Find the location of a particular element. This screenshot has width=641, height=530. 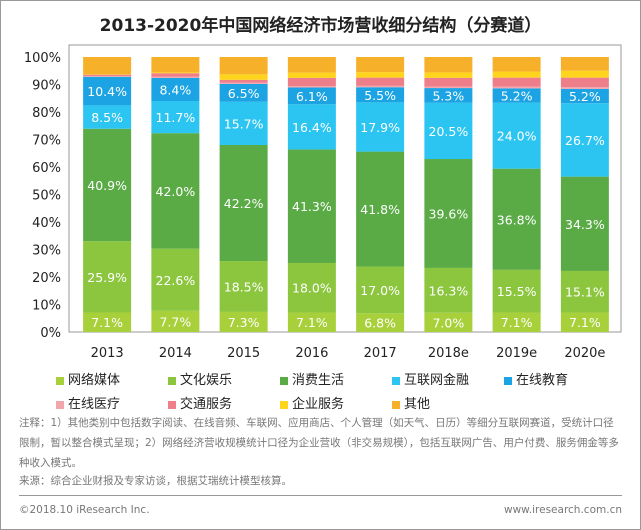

y-tick-label: 90% is located at coordinates (46, 86).